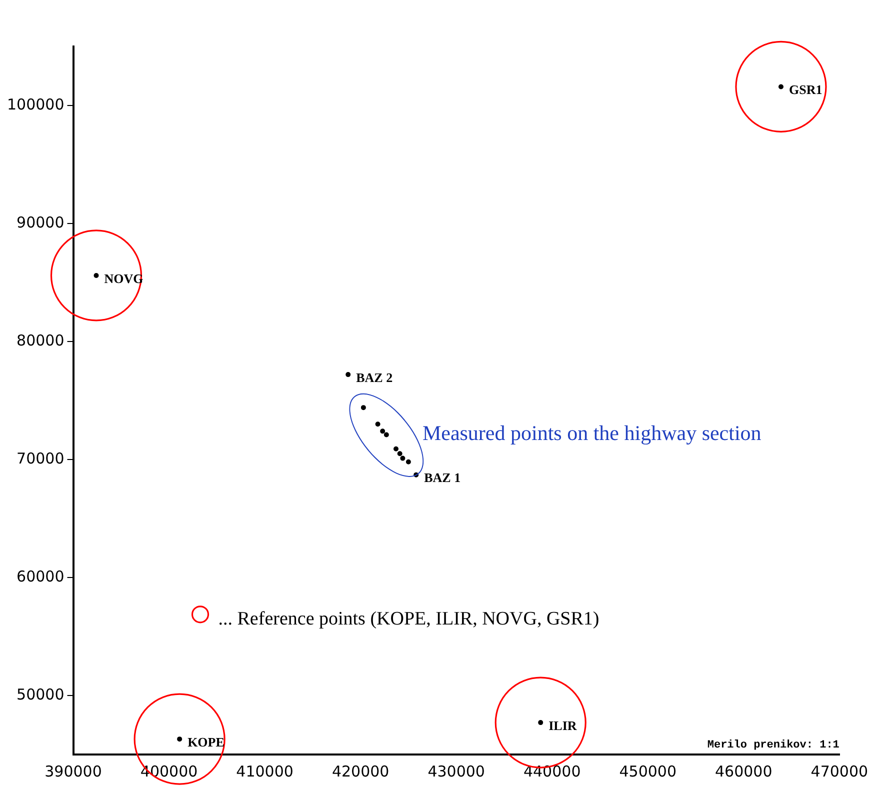 The image size is (886, 801). Describe the element at coordinates (456, 771) in the screenshot. I see `x-tick-label: 430000` at that location.